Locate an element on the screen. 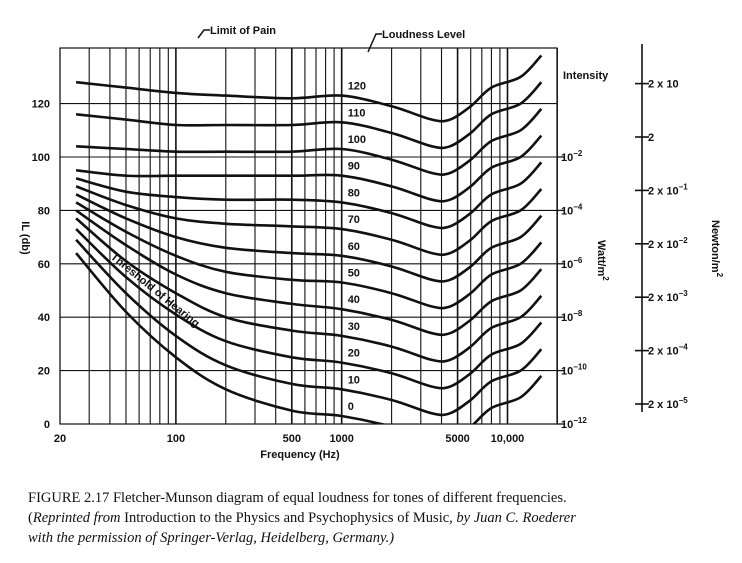 The image size is (742, 563). loudness-level-labels: 0 10 20 30 40 50 60 70 80 90 100 110 120 is located at coordinates (356, 246).